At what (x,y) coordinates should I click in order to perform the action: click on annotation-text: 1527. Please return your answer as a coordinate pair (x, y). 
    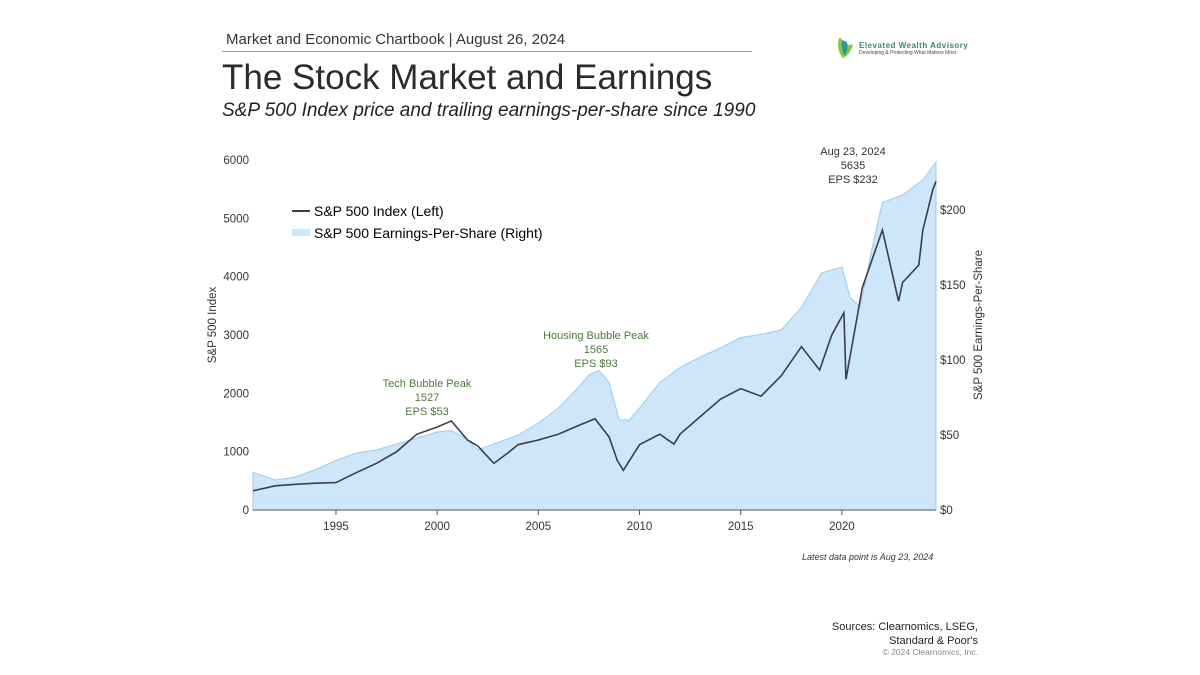
    Looking at the image, I should click on (427, 398).